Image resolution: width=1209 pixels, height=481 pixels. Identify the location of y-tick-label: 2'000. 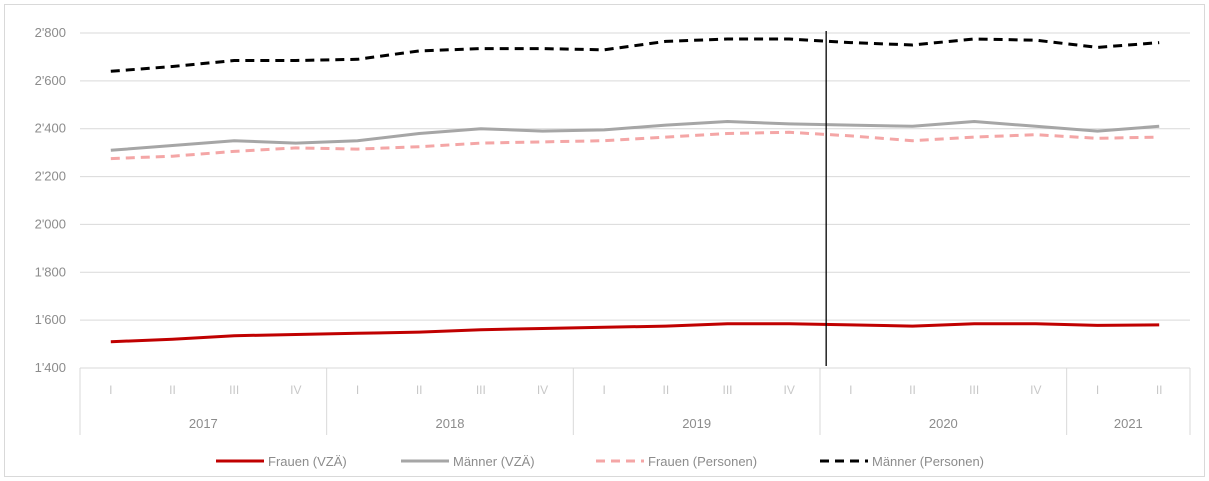
(50, 223).